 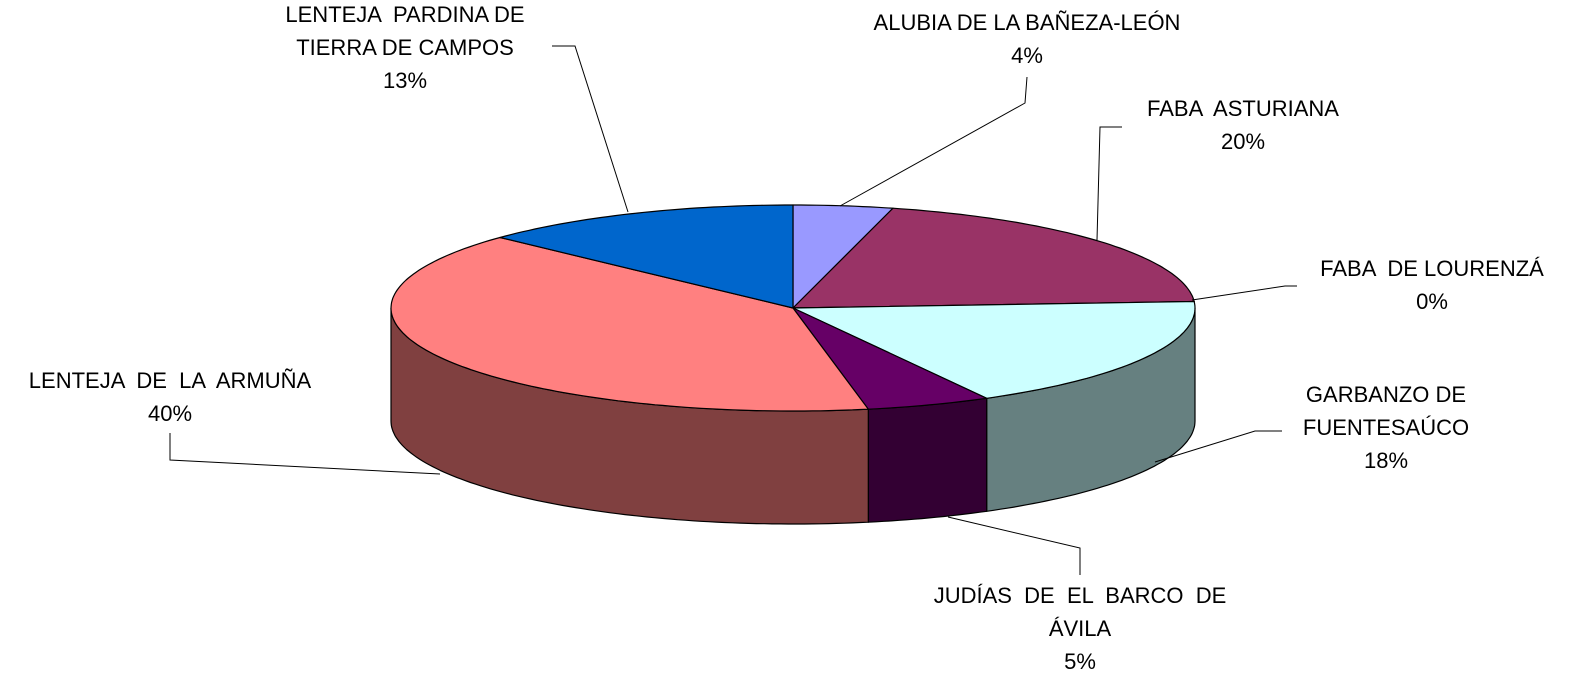 I want to click on category-label: LENTEJA DE LA ARMUÑA, so click(x=170, y=380).